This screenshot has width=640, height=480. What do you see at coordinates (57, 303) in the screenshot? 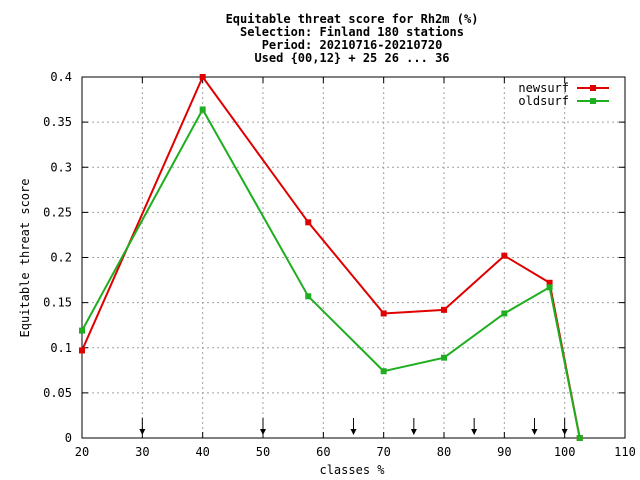
I see `y-tick-label: 0.15` at bounding box center [57, 303].